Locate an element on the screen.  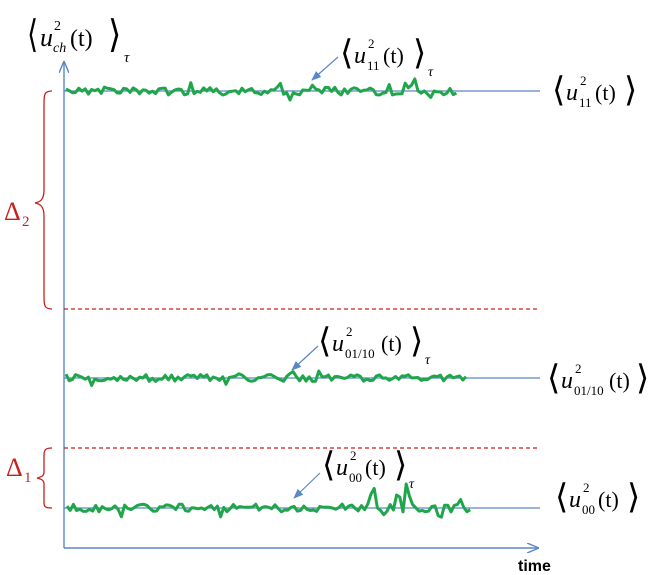
gap-brace-delta2 is located at coordinates (43, 200).